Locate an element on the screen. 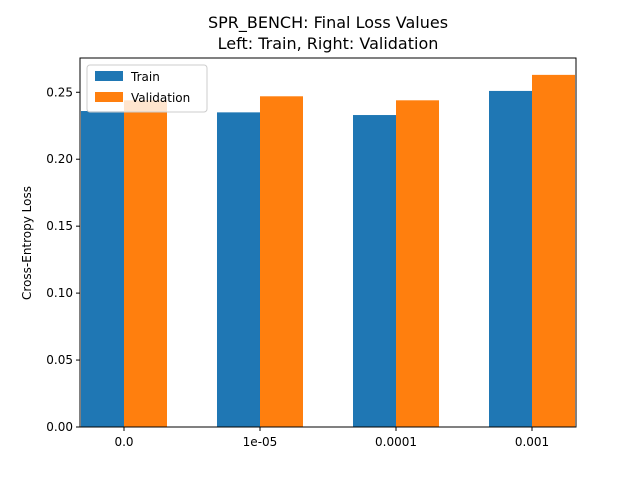 This screenshot has width=640, height=484. x-tick-label: 1e-05 is located at coordinates (260, 442).